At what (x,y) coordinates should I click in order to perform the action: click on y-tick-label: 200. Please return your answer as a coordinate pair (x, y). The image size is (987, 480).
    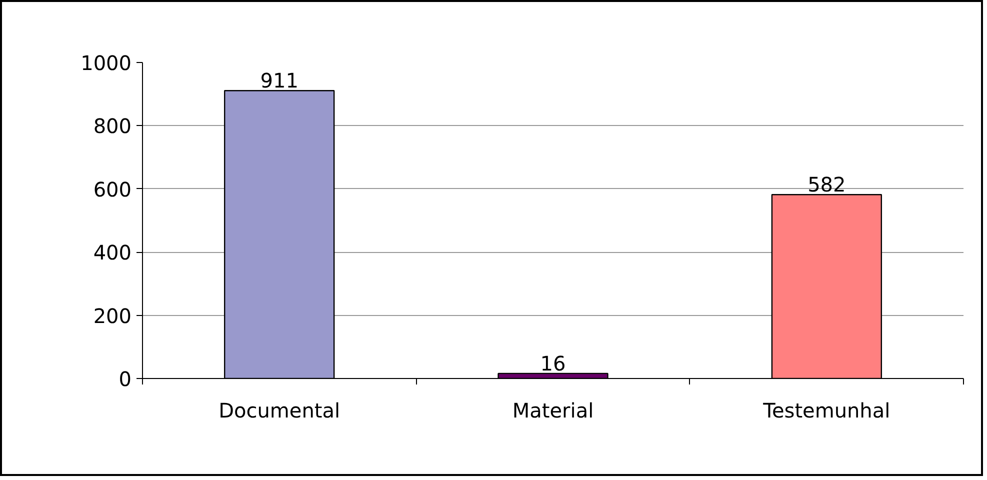
    Looking at the image, I should click on (112, 316).